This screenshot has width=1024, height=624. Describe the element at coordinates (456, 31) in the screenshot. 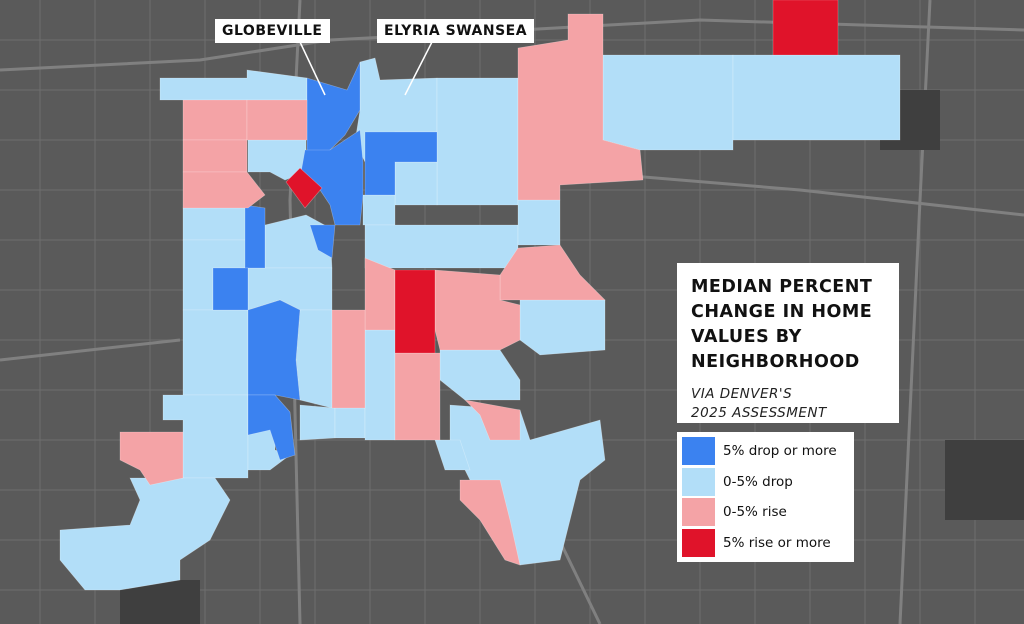

I see `callout-elyria-swansea: ELYRIA SWANSEA` at that location.